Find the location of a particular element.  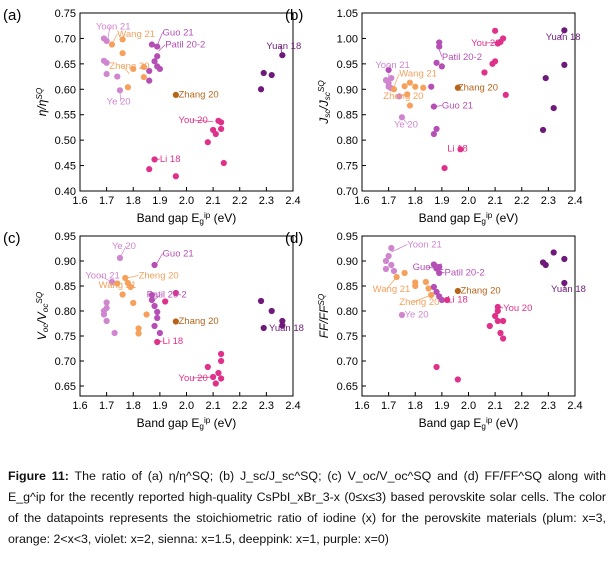

x-tick-label: 2.4 is located at coordinates (574, 201).